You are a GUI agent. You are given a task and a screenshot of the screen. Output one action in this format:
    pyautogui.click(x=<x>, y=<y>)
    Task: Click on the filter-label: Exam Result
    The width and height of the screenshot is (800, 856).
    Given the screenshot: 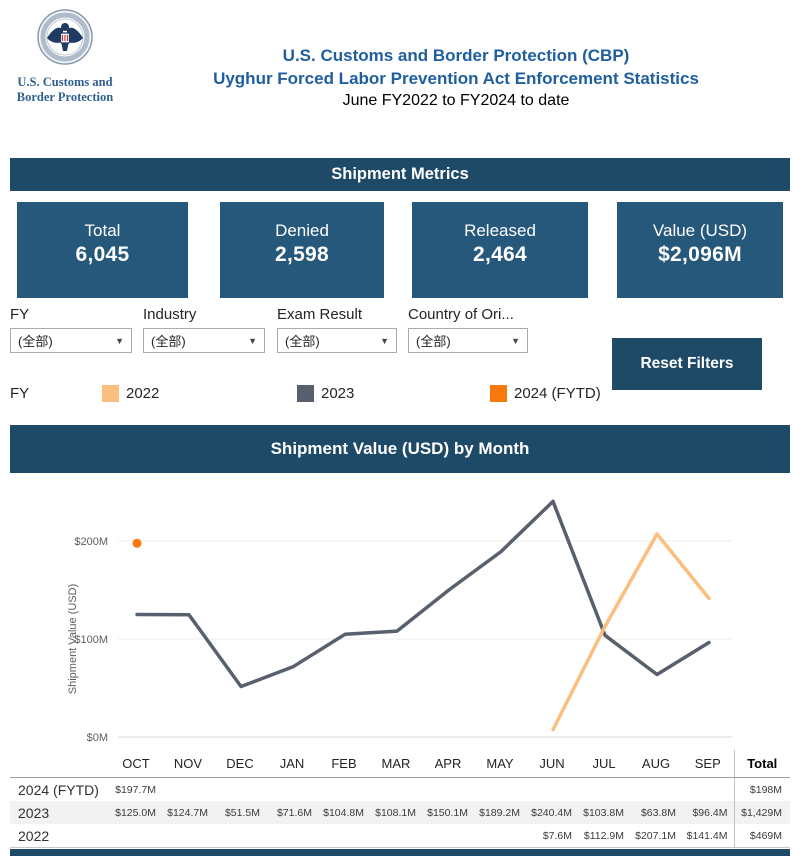 What is the action you would take?
    pyautogui.click(x=320, y=314)
    